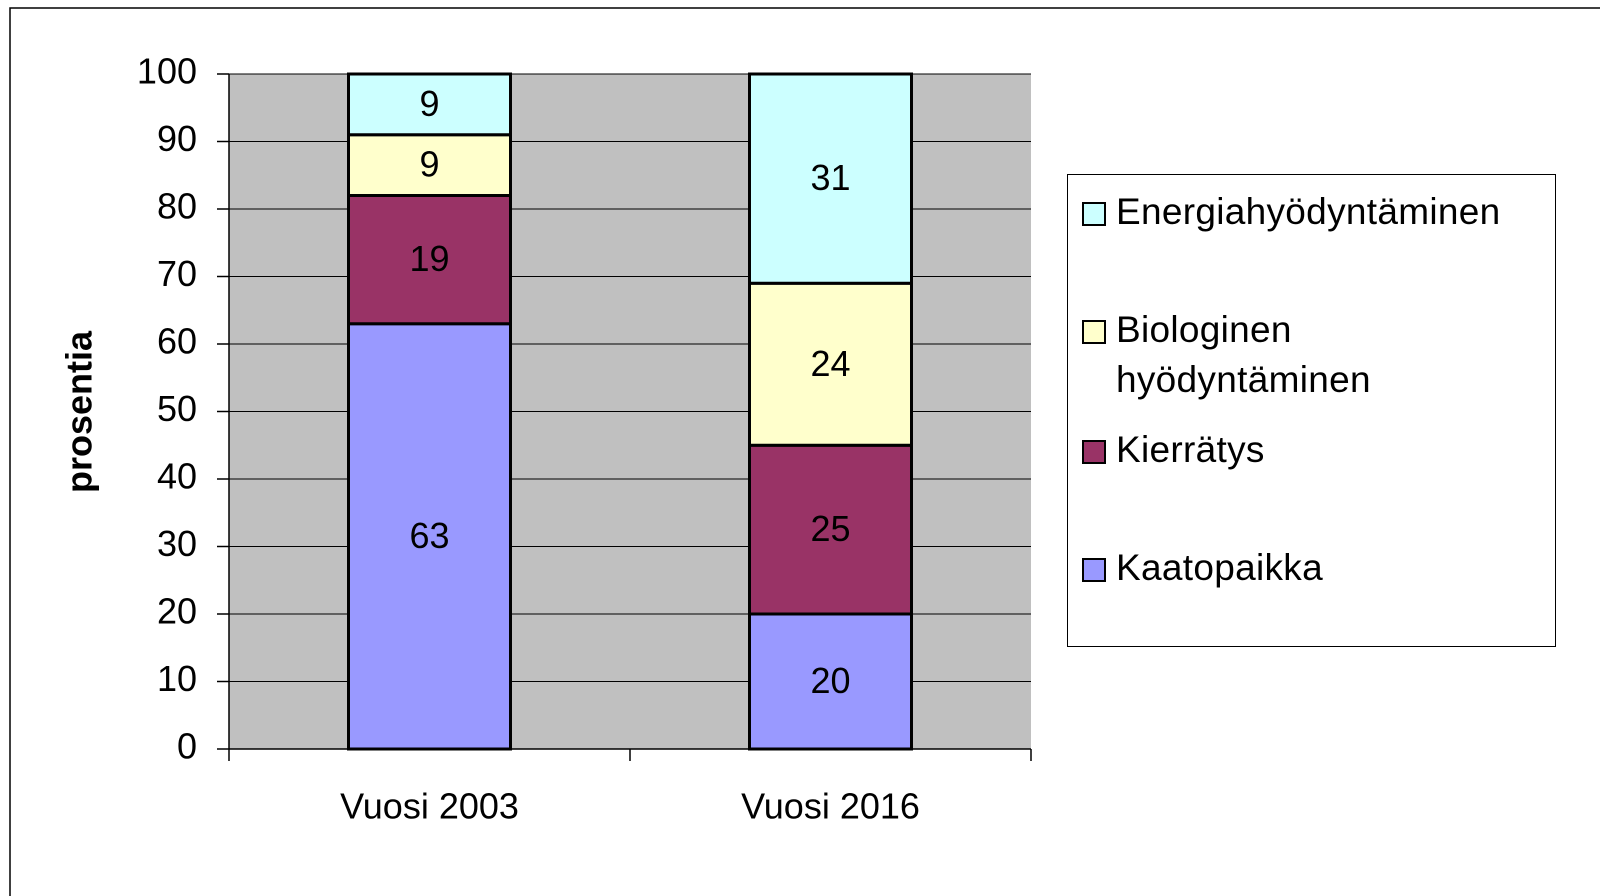 The width and height of the screenshot is (1600, 896). I want to click on legend-item: Energiahyödyntäminen, so click(1319, 212).